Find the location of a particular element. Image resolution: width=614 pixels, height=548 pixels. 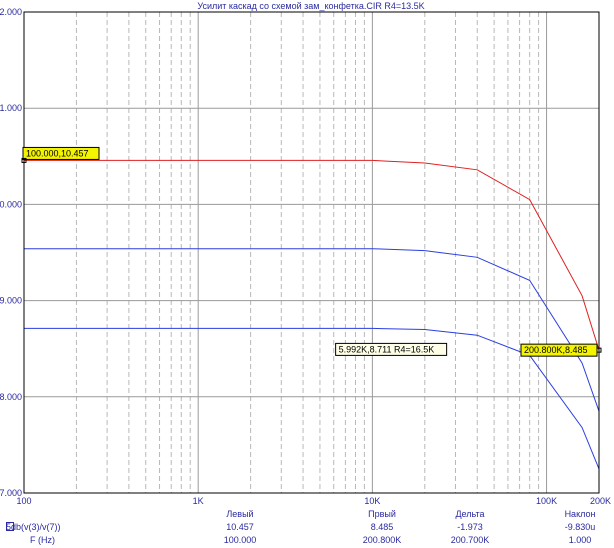

y-tick-label: 9.000 is located at coordinates (11, 301).